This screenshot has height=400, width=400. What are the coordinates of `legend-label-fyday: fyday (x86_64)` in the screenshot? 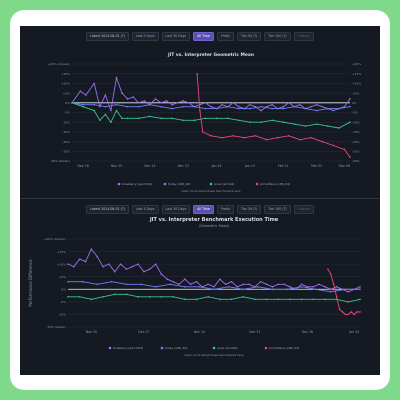 It's located at (176, 348).